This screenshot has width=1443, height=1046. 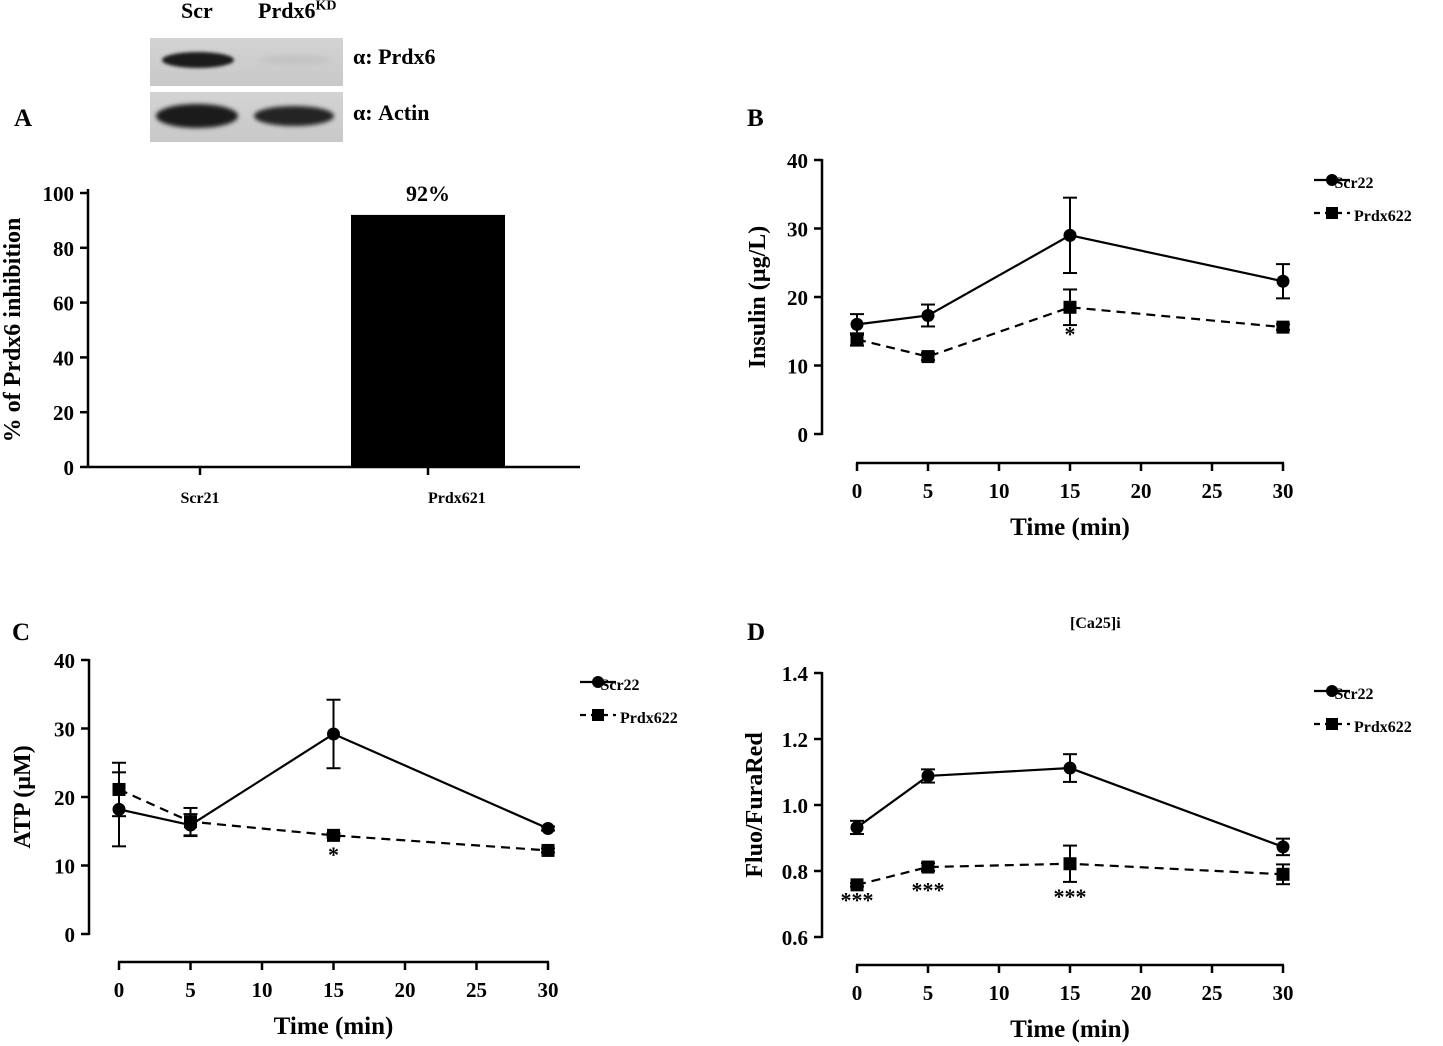 What do you see at coordinates (1070, 332) in the screenshot?
I see `b-series-prdx6kd-line` at bounding box center [1070, 332].